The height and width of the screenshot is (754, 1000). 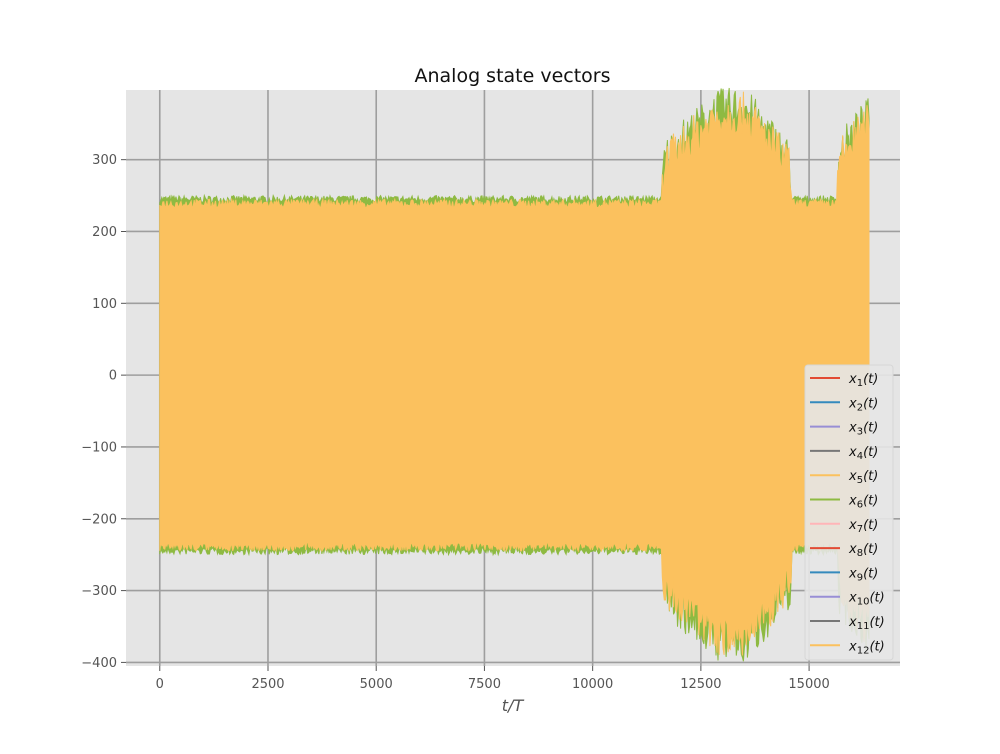 What do you see at coordinates (484, 684) in the screenshot?
I see `x-tick-label: 7500` at bounding box center [484, 684].